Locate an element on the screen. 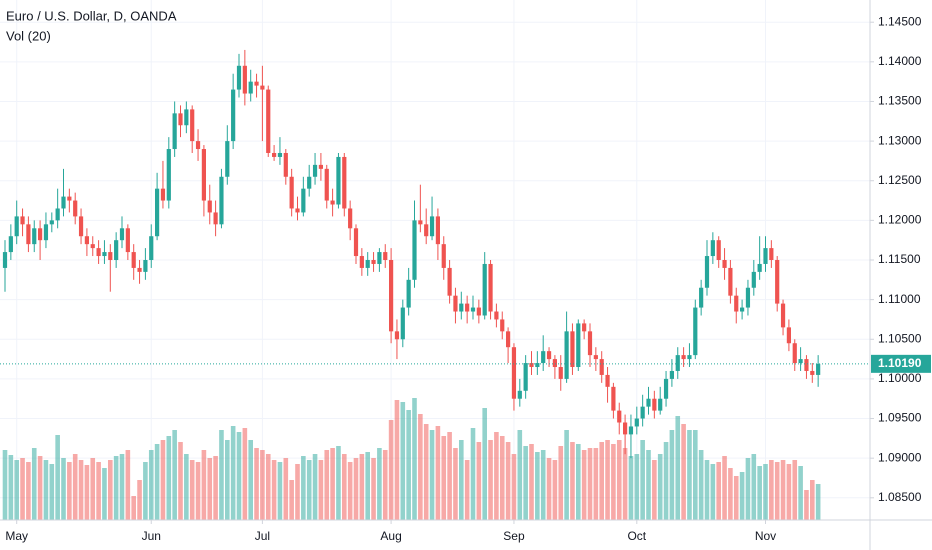 This screenshot has width=932, height=550. y-tick-label: 1.09000 is located at coordinates (900, 457).